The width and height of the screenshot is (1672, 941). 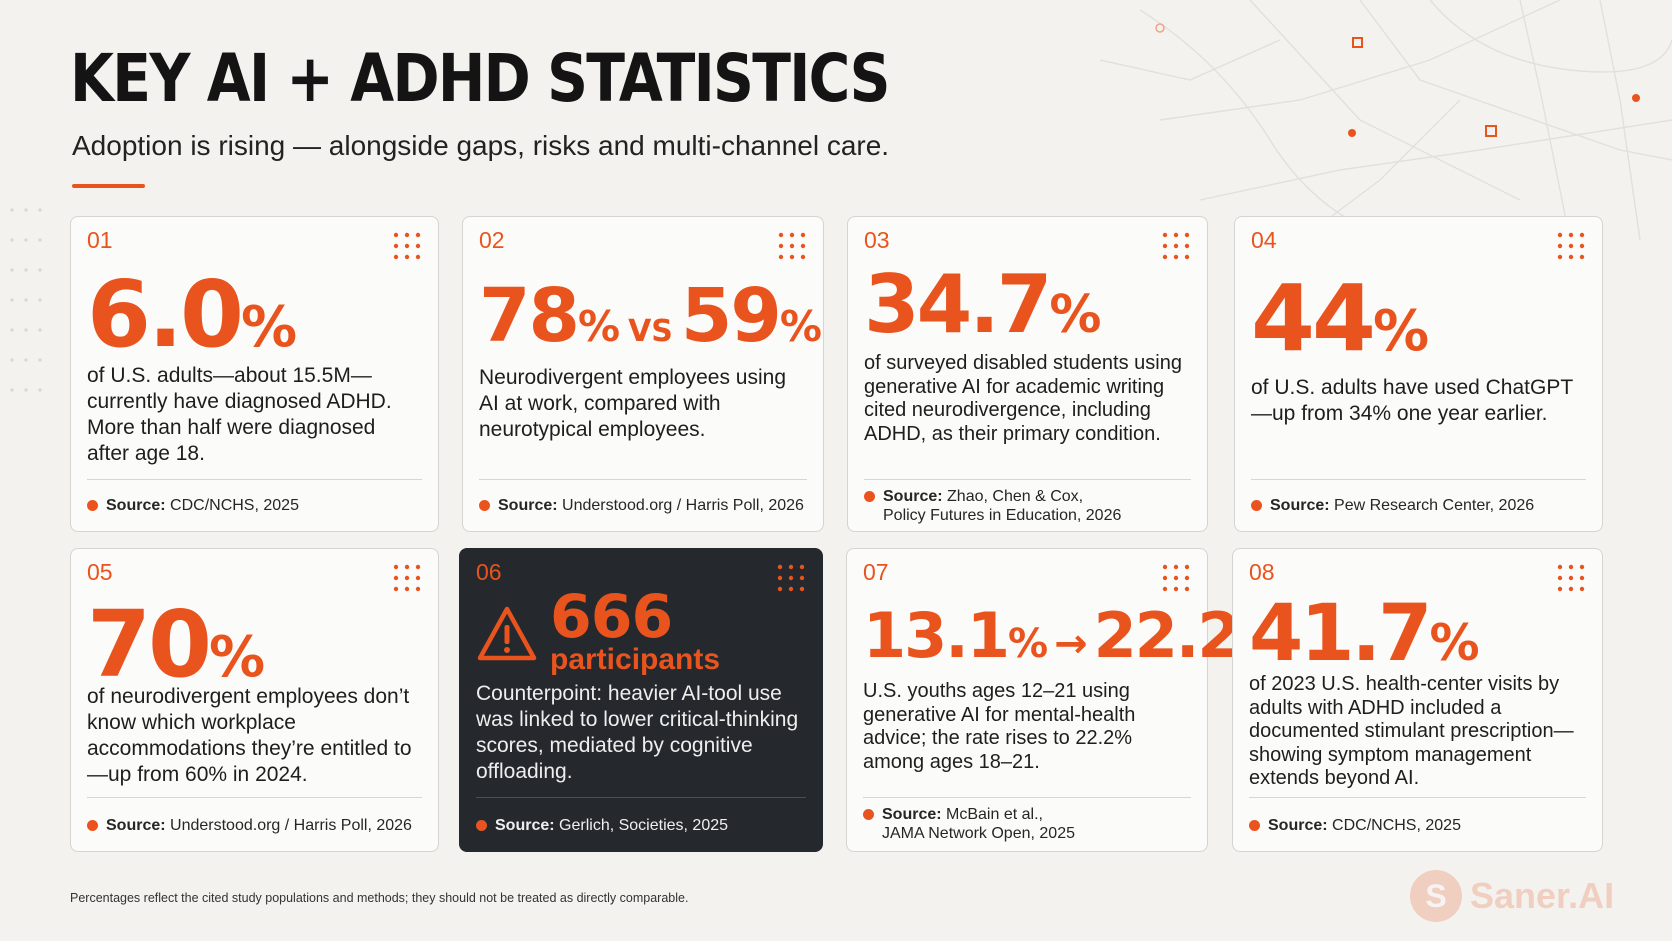 What do you see at coordinates (650, 316) in the screenshot?
I see `stat-comparison: 78% VS 59%` at bounding box center [650, 316].